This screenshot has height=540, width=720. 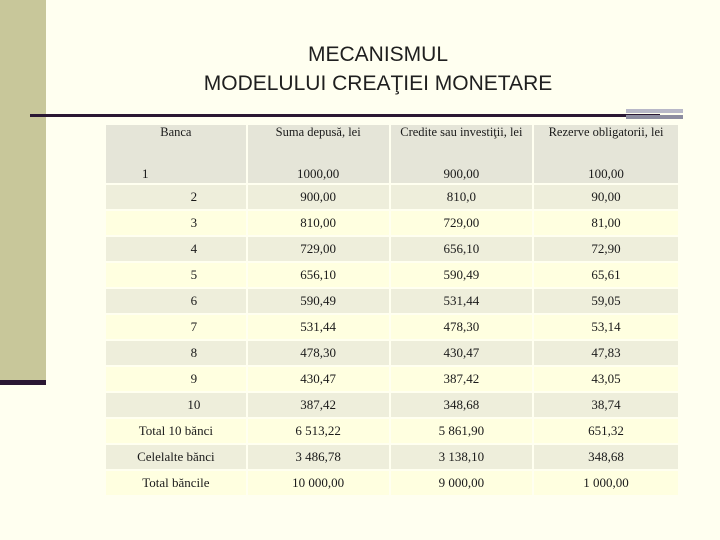 I want to click on header-label-bank: Banca, so click(x=176, y=132).